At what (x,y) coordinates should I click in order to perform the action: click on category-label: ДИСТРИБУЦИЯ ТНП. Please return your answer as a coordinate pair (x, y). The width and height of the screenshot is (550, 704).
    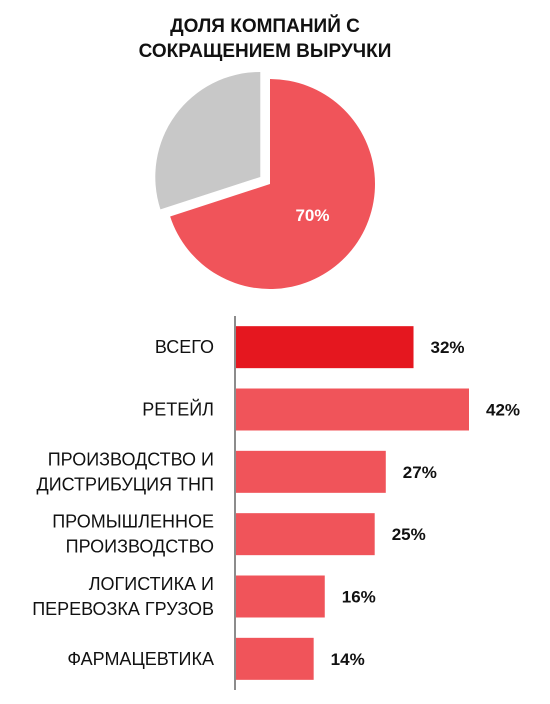
    Looking at the image, I should click on (126, 484).